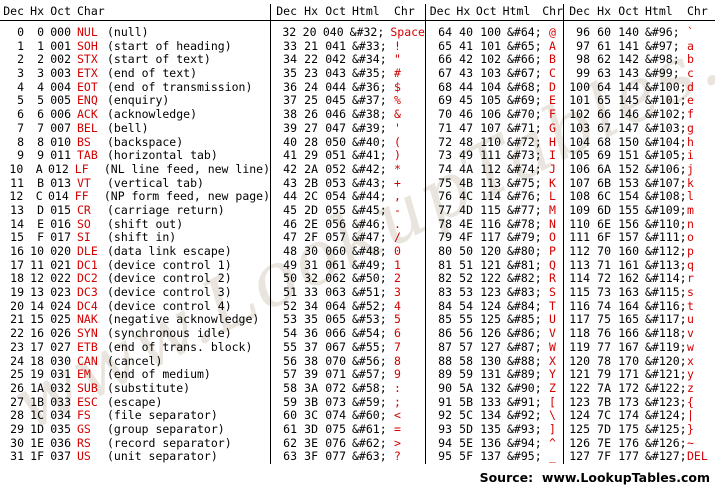  What do you see at coordinates (135, 46) in the screenshot?
I see `ascii-row: 1 1 001 SOH (start of heading)` at bounding box center [135, 46].